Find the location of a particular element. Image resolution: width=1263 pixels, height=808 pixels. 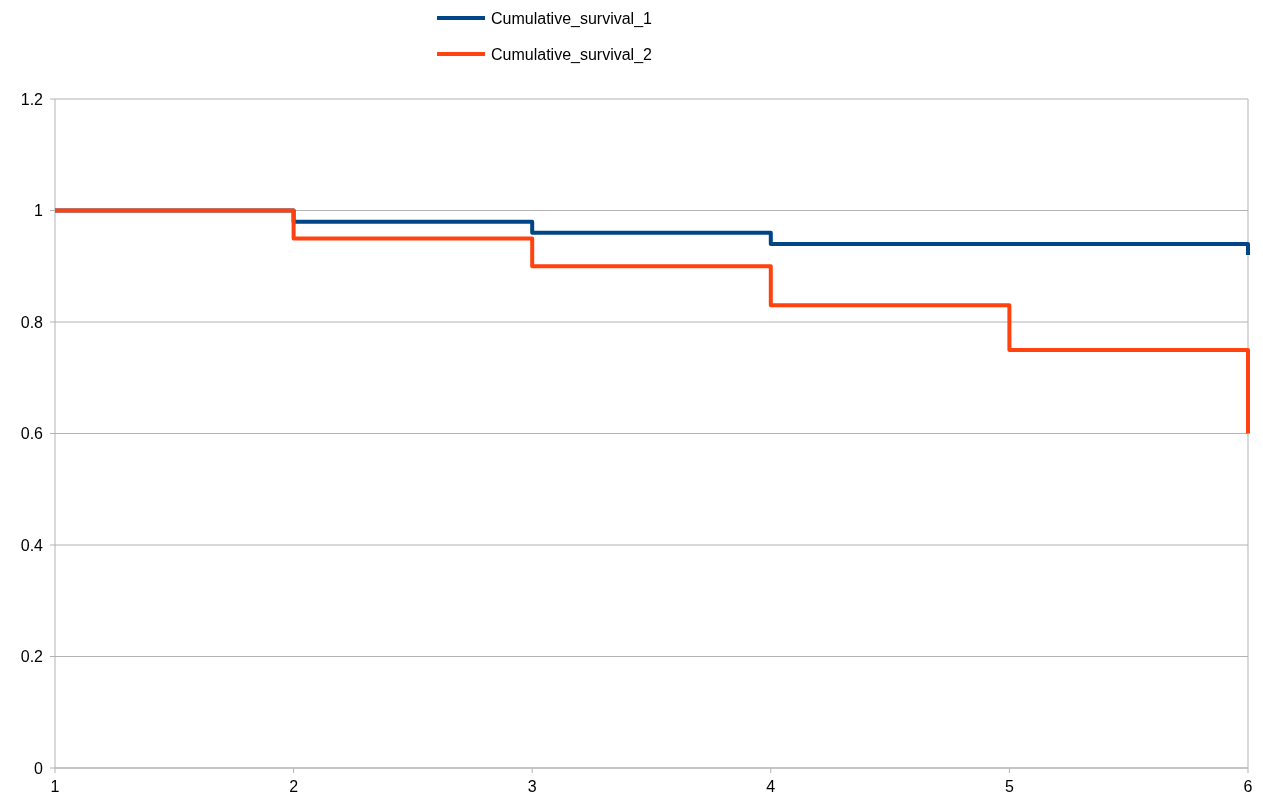

y-tick-label: 0.8 is located at coordinates (32, 322).